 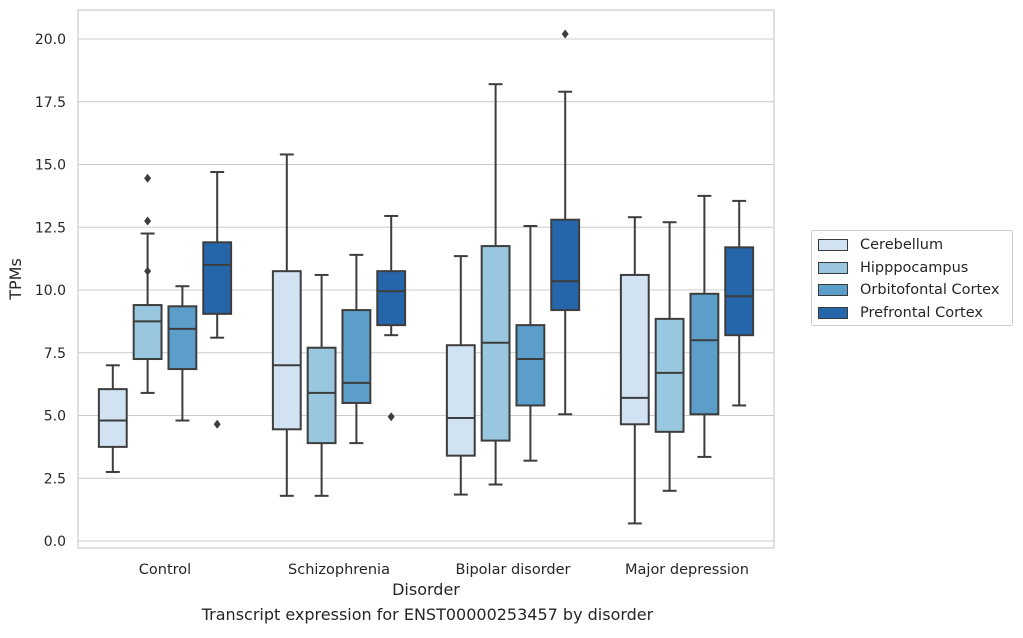 What do you see at coordinates (165, 570) in the screenshot?
I see `x-tick-label: Control` at bounding box center [165, 570].